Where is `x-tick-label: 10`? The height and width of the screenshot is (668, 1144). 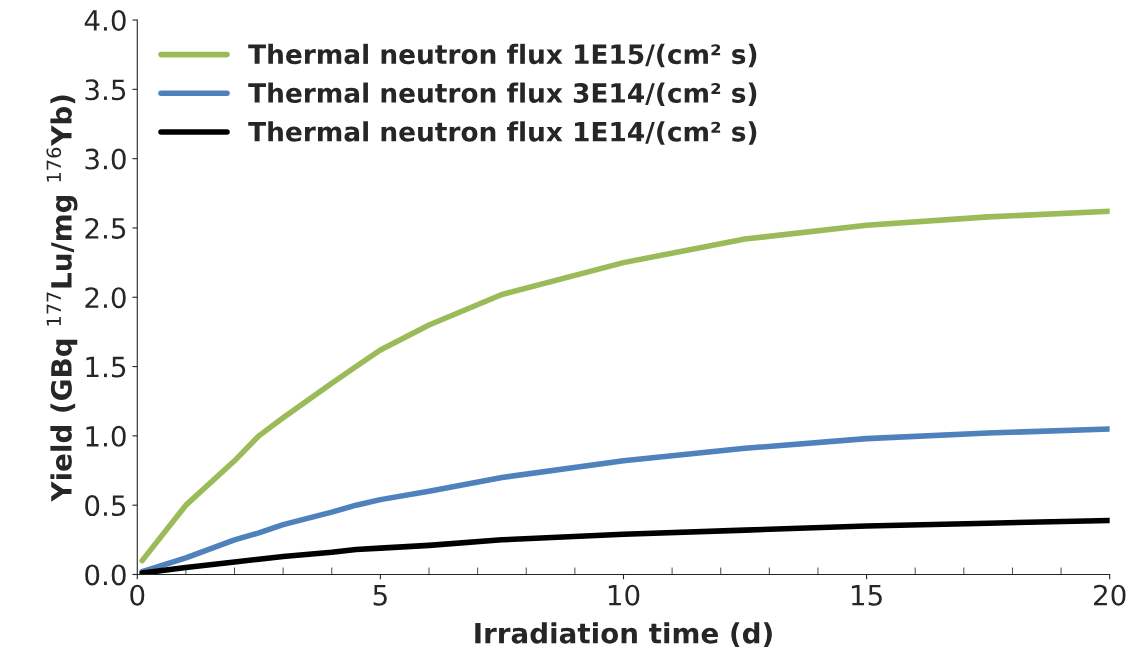
x-tick-label: 10 is located at coordinates (624, 595).